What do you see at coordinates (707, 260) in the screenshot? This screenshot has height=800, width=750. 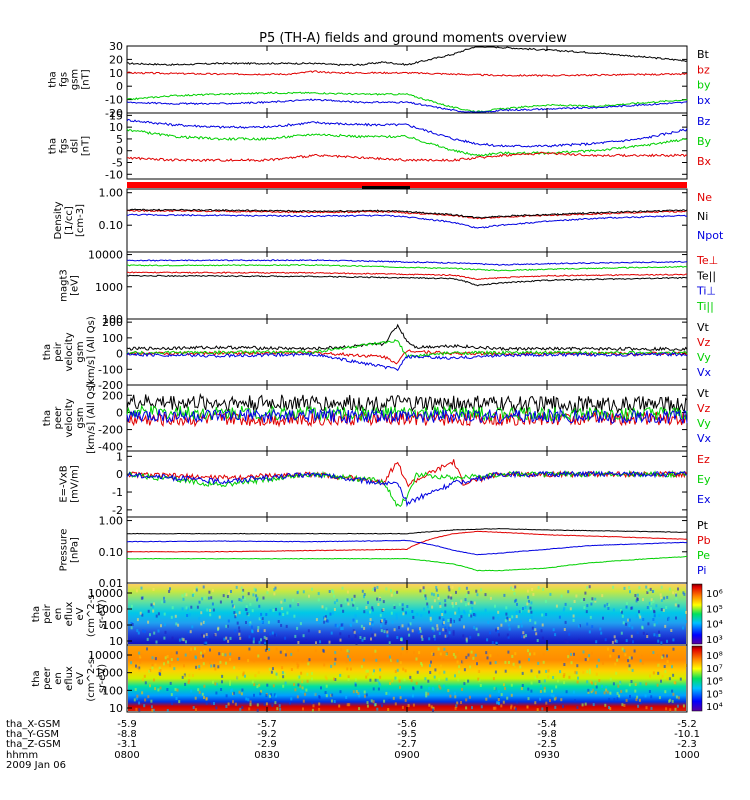 I see `legend-label: Te⊥` at bounding box center [707, 260].